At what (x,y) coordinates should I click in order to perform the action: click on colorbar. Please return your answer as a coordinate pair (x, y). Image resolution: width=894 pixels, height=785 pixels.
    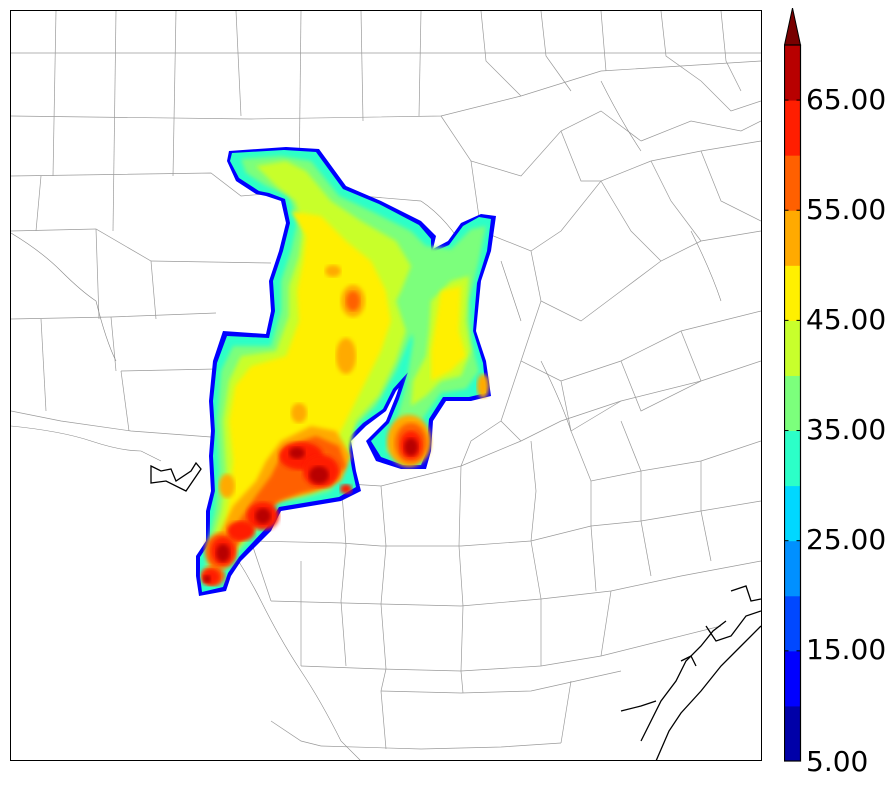
    Looking at the image, I should click on (793, 385).